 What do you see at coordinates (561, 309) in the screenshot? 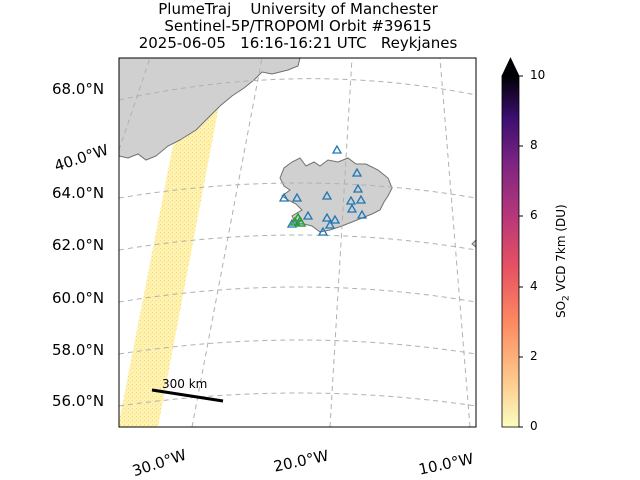
I see `colorbar-label-prefix: SO` at bounding box center [561, 309].